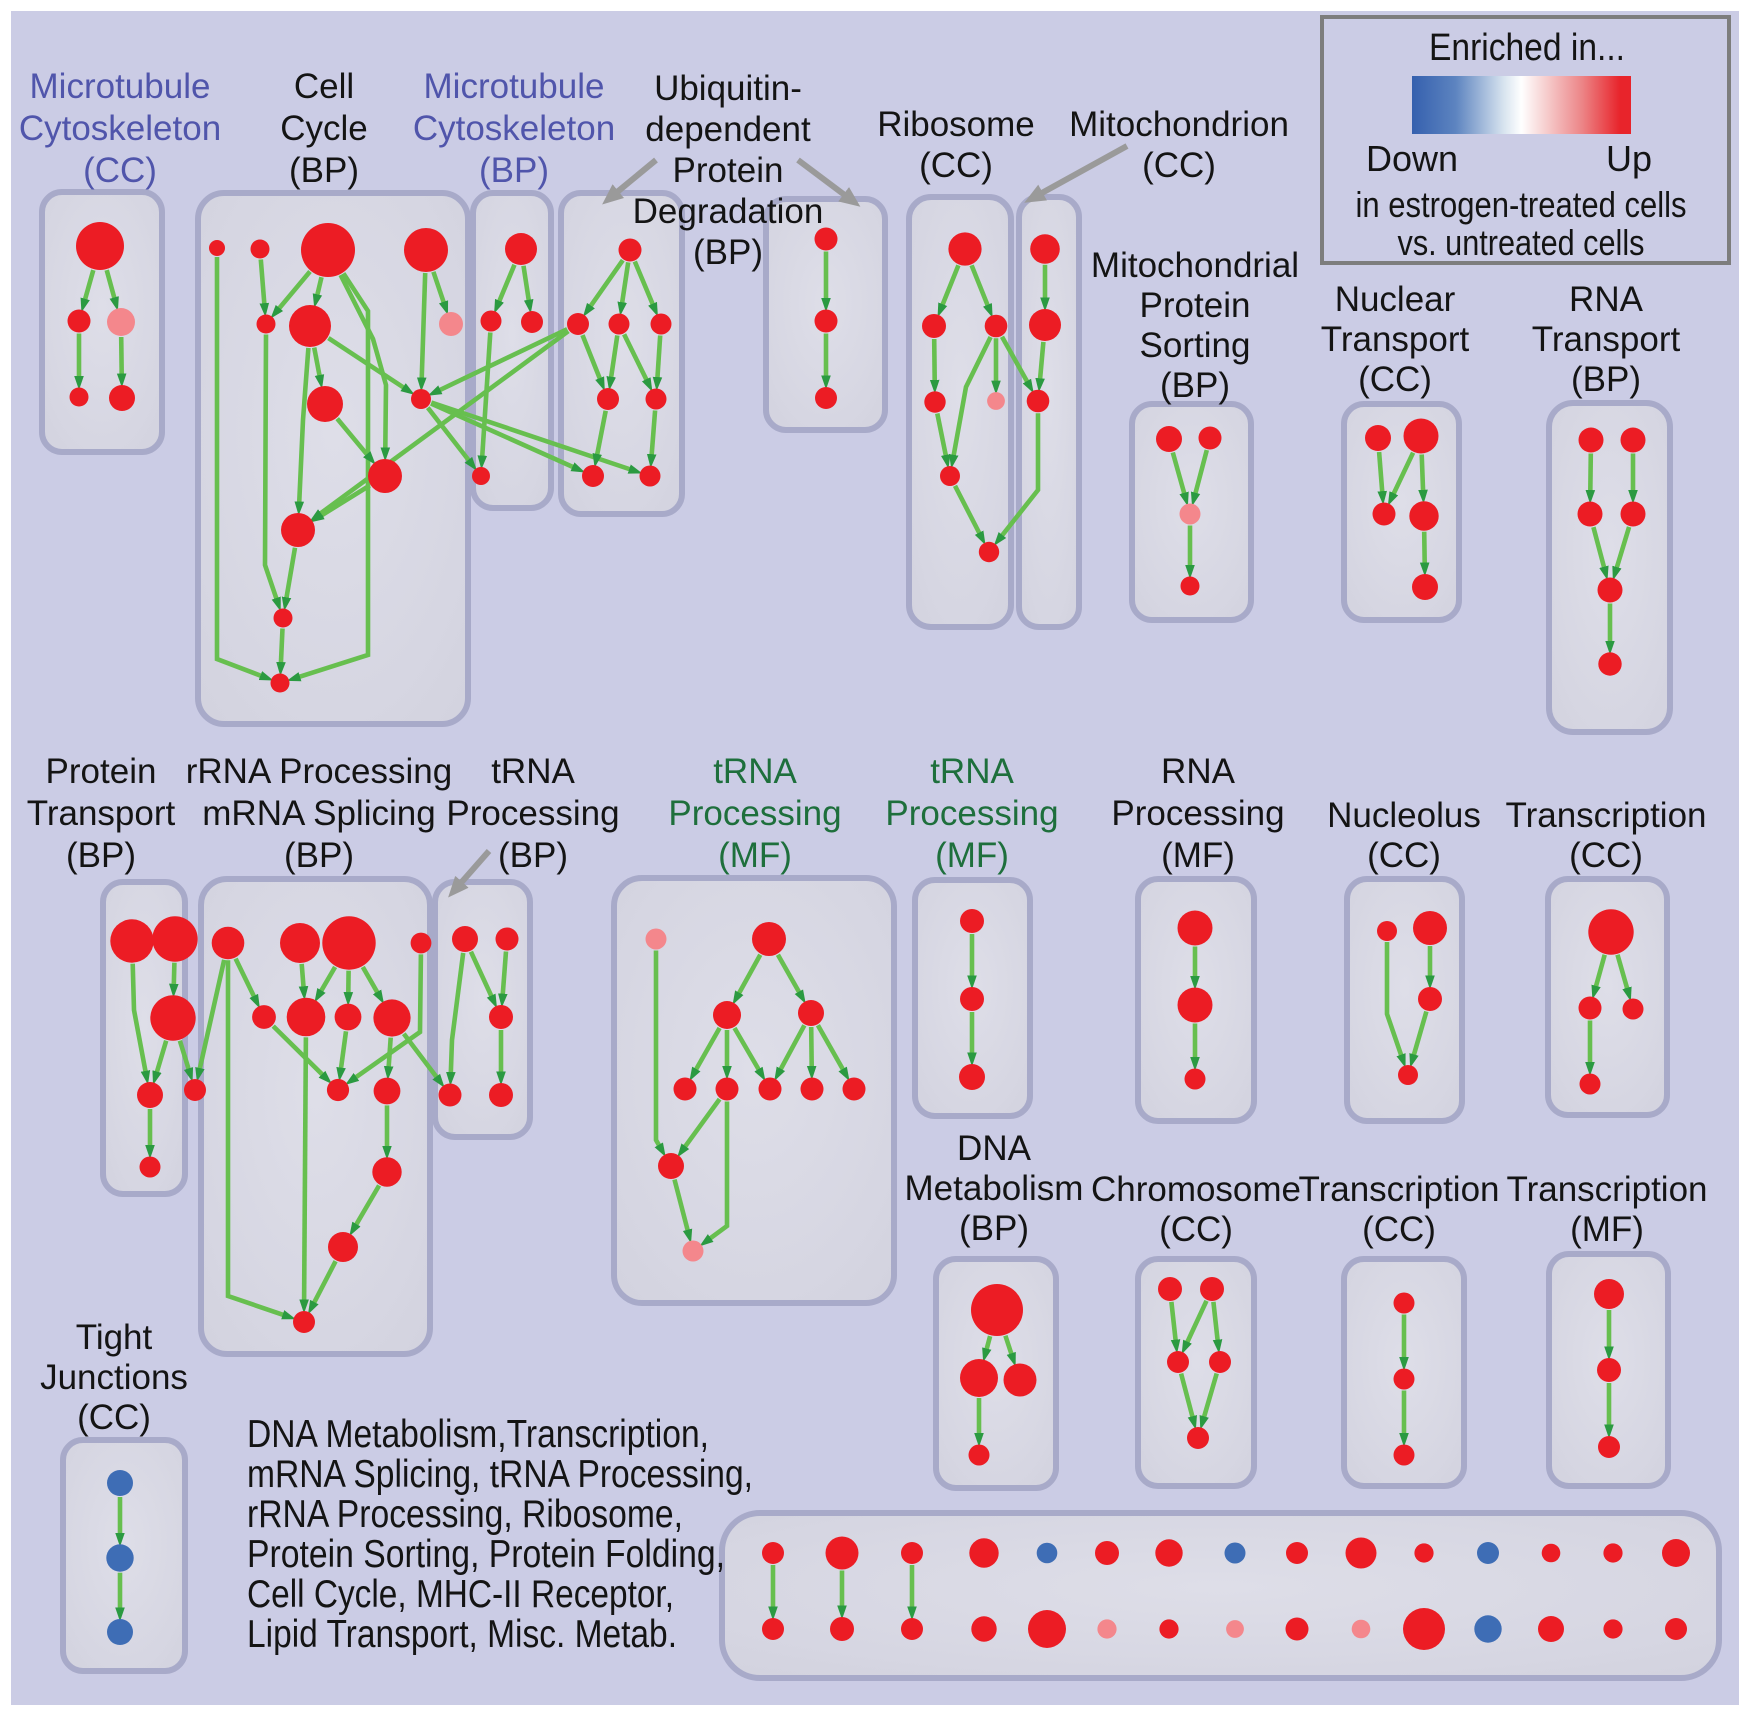 The height and width of the screenshot is (1715, 1750). I want to click on svg-text: vs. untreated cells, so click(1521, 242).